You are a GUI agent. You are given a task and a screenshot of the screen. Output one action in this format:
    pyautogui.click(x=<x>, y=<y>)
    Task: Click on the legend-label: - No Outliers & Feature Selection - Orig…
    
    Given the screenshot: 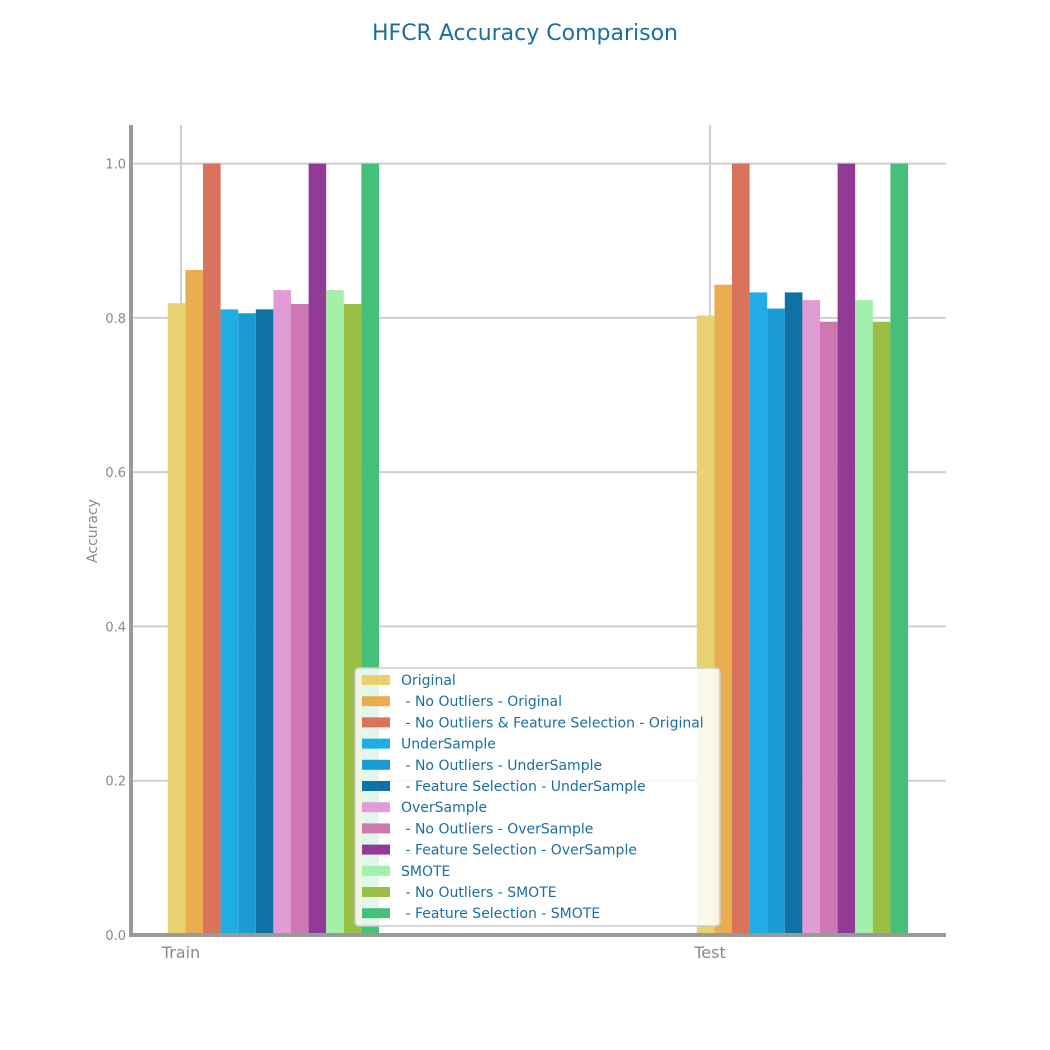 What is the action you would take?
    pyautogui.click(x=552, y=723)
    